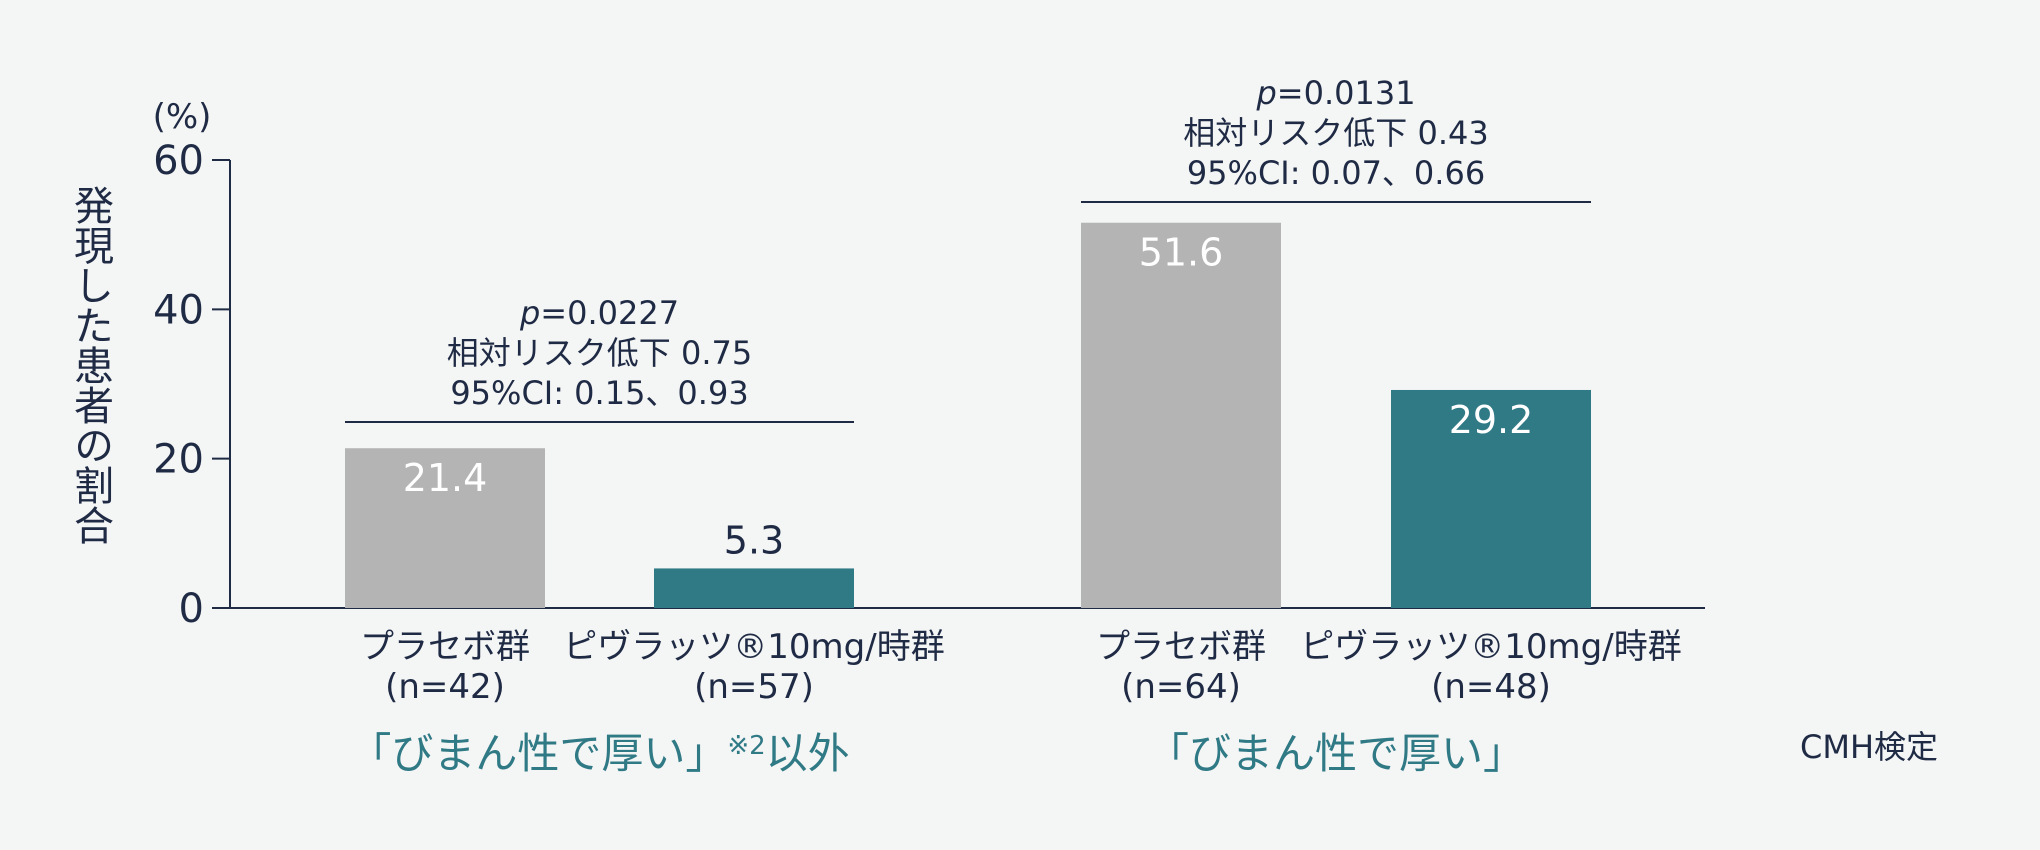 The width and height of the screenshot is (2040, 850). Describe the element at coordinates (746, 746) in the screenshot. I see `group-label-note: ※2` at that location.